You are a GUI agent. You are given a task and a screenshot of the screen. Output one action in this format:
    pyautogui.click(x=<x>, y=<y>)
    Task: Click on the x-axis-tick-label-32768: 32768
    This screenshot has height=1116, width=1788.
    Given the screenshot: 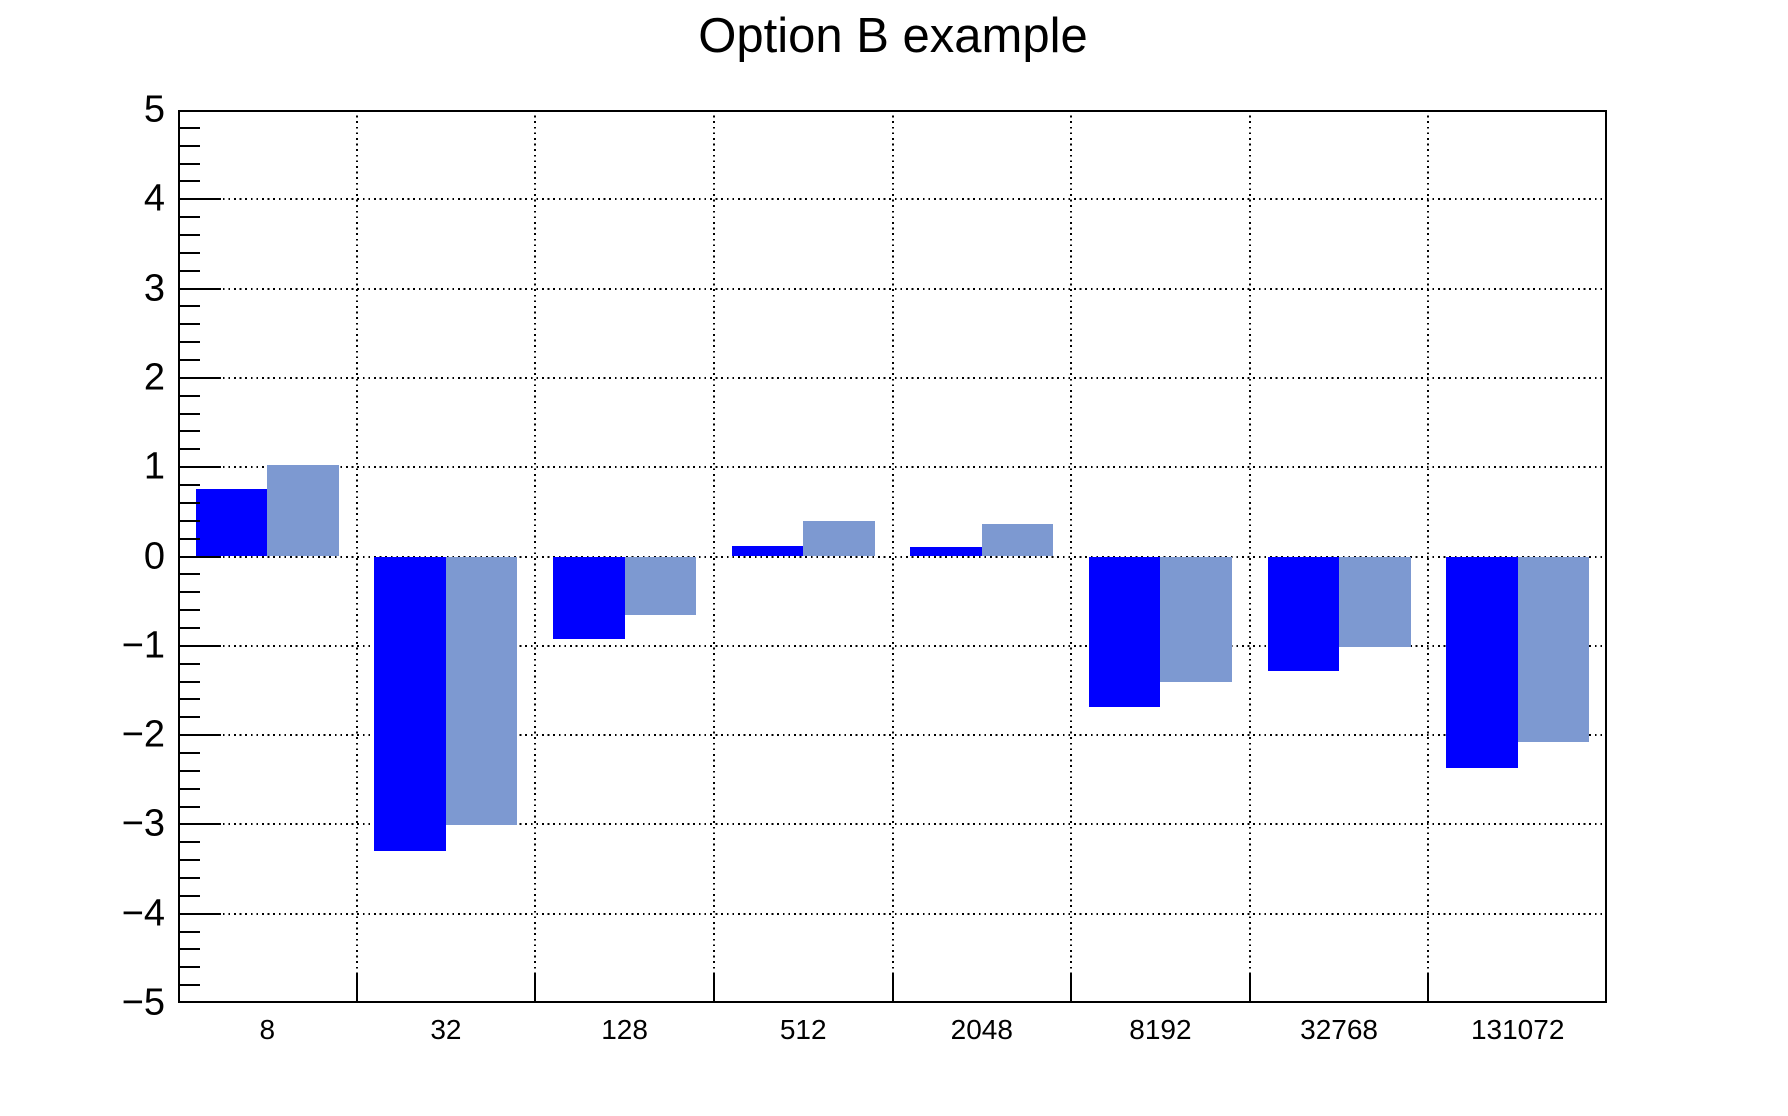 What is the action you would take?
    pyautogui.click(x=1339, y=1029)
    